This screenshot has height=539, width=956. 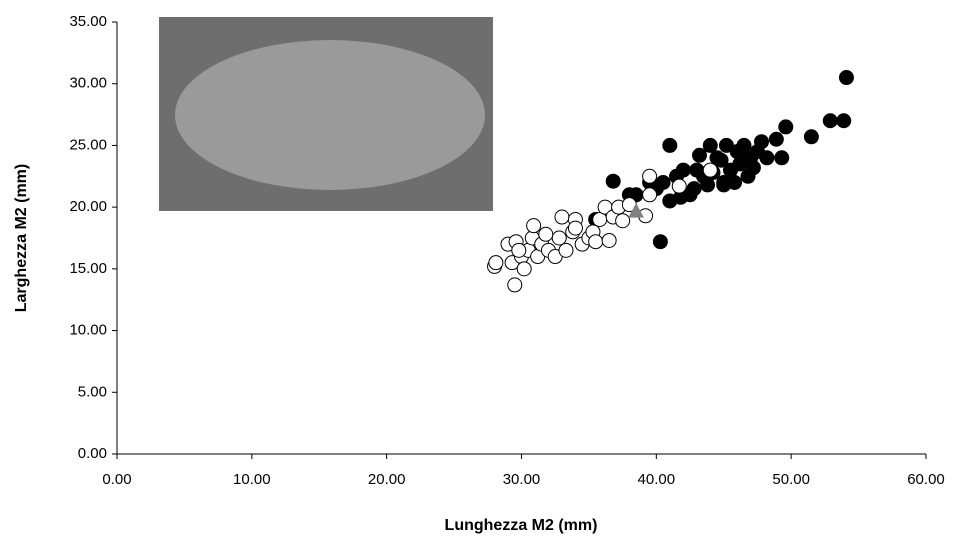 What do you see at coordinates (522, 479) in the screenshot?
I see `x-tick-label: 30.00` at bounding box center [522, 479].